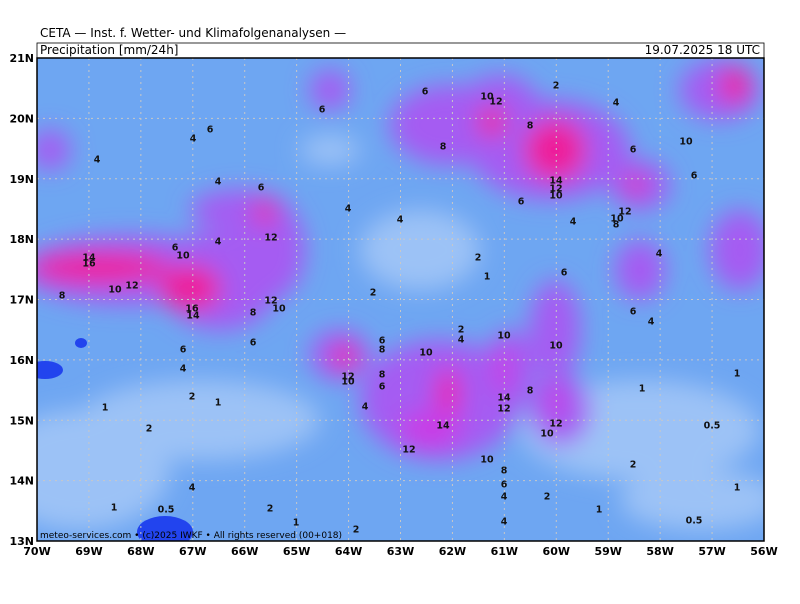 Image resolution: width=800 pixels, height=604 pixels. What do you see at coordinates (109, 50) in the screenshot?
I see `product: Precipitation [mm/24h]` at bounding box center [109, 50].